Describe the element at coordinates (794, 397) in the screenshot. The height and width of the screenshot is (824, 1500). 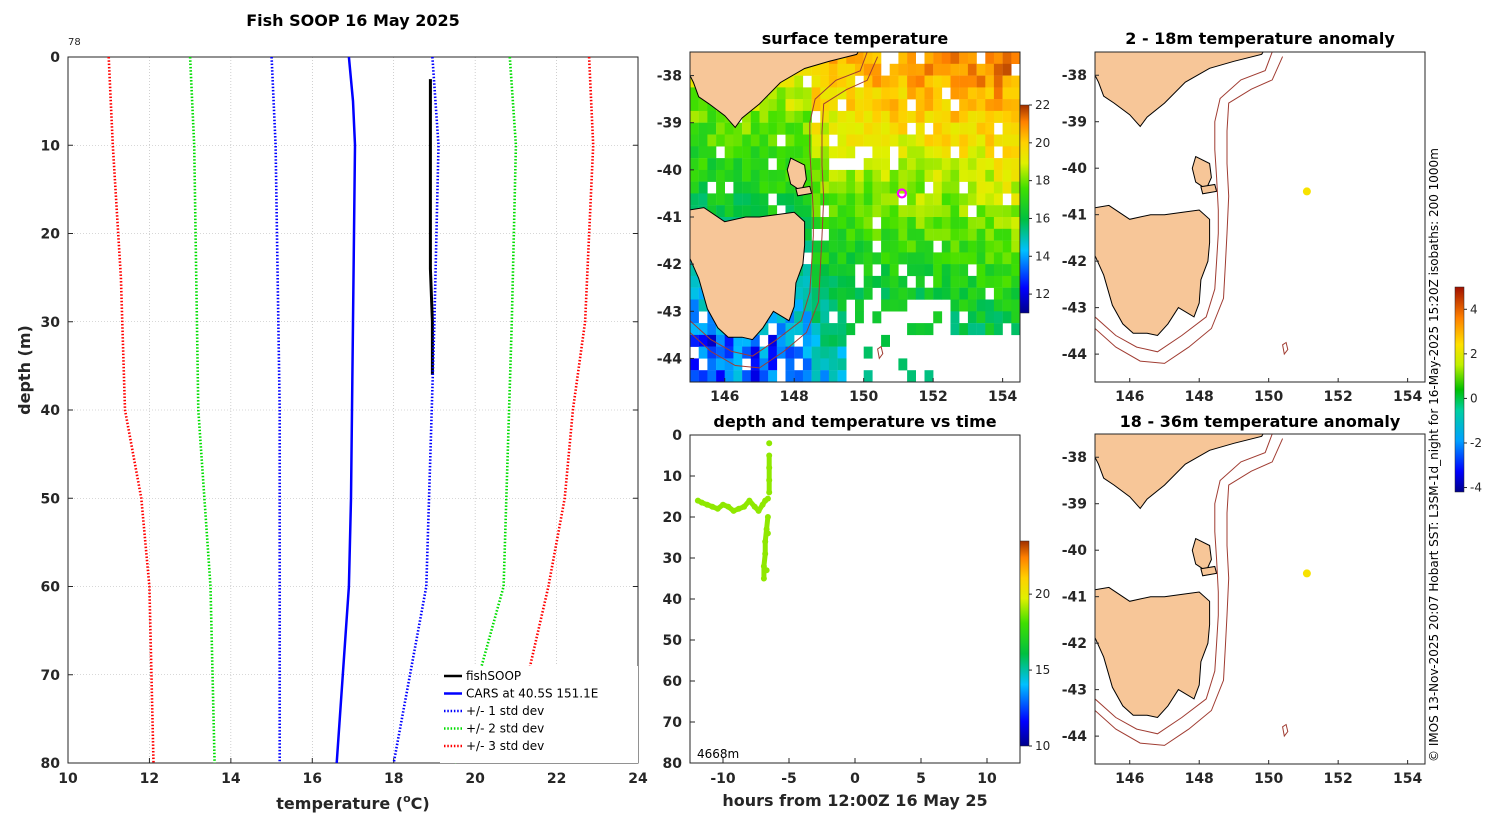
I see `sst-x-tick-label: 148` at that location.